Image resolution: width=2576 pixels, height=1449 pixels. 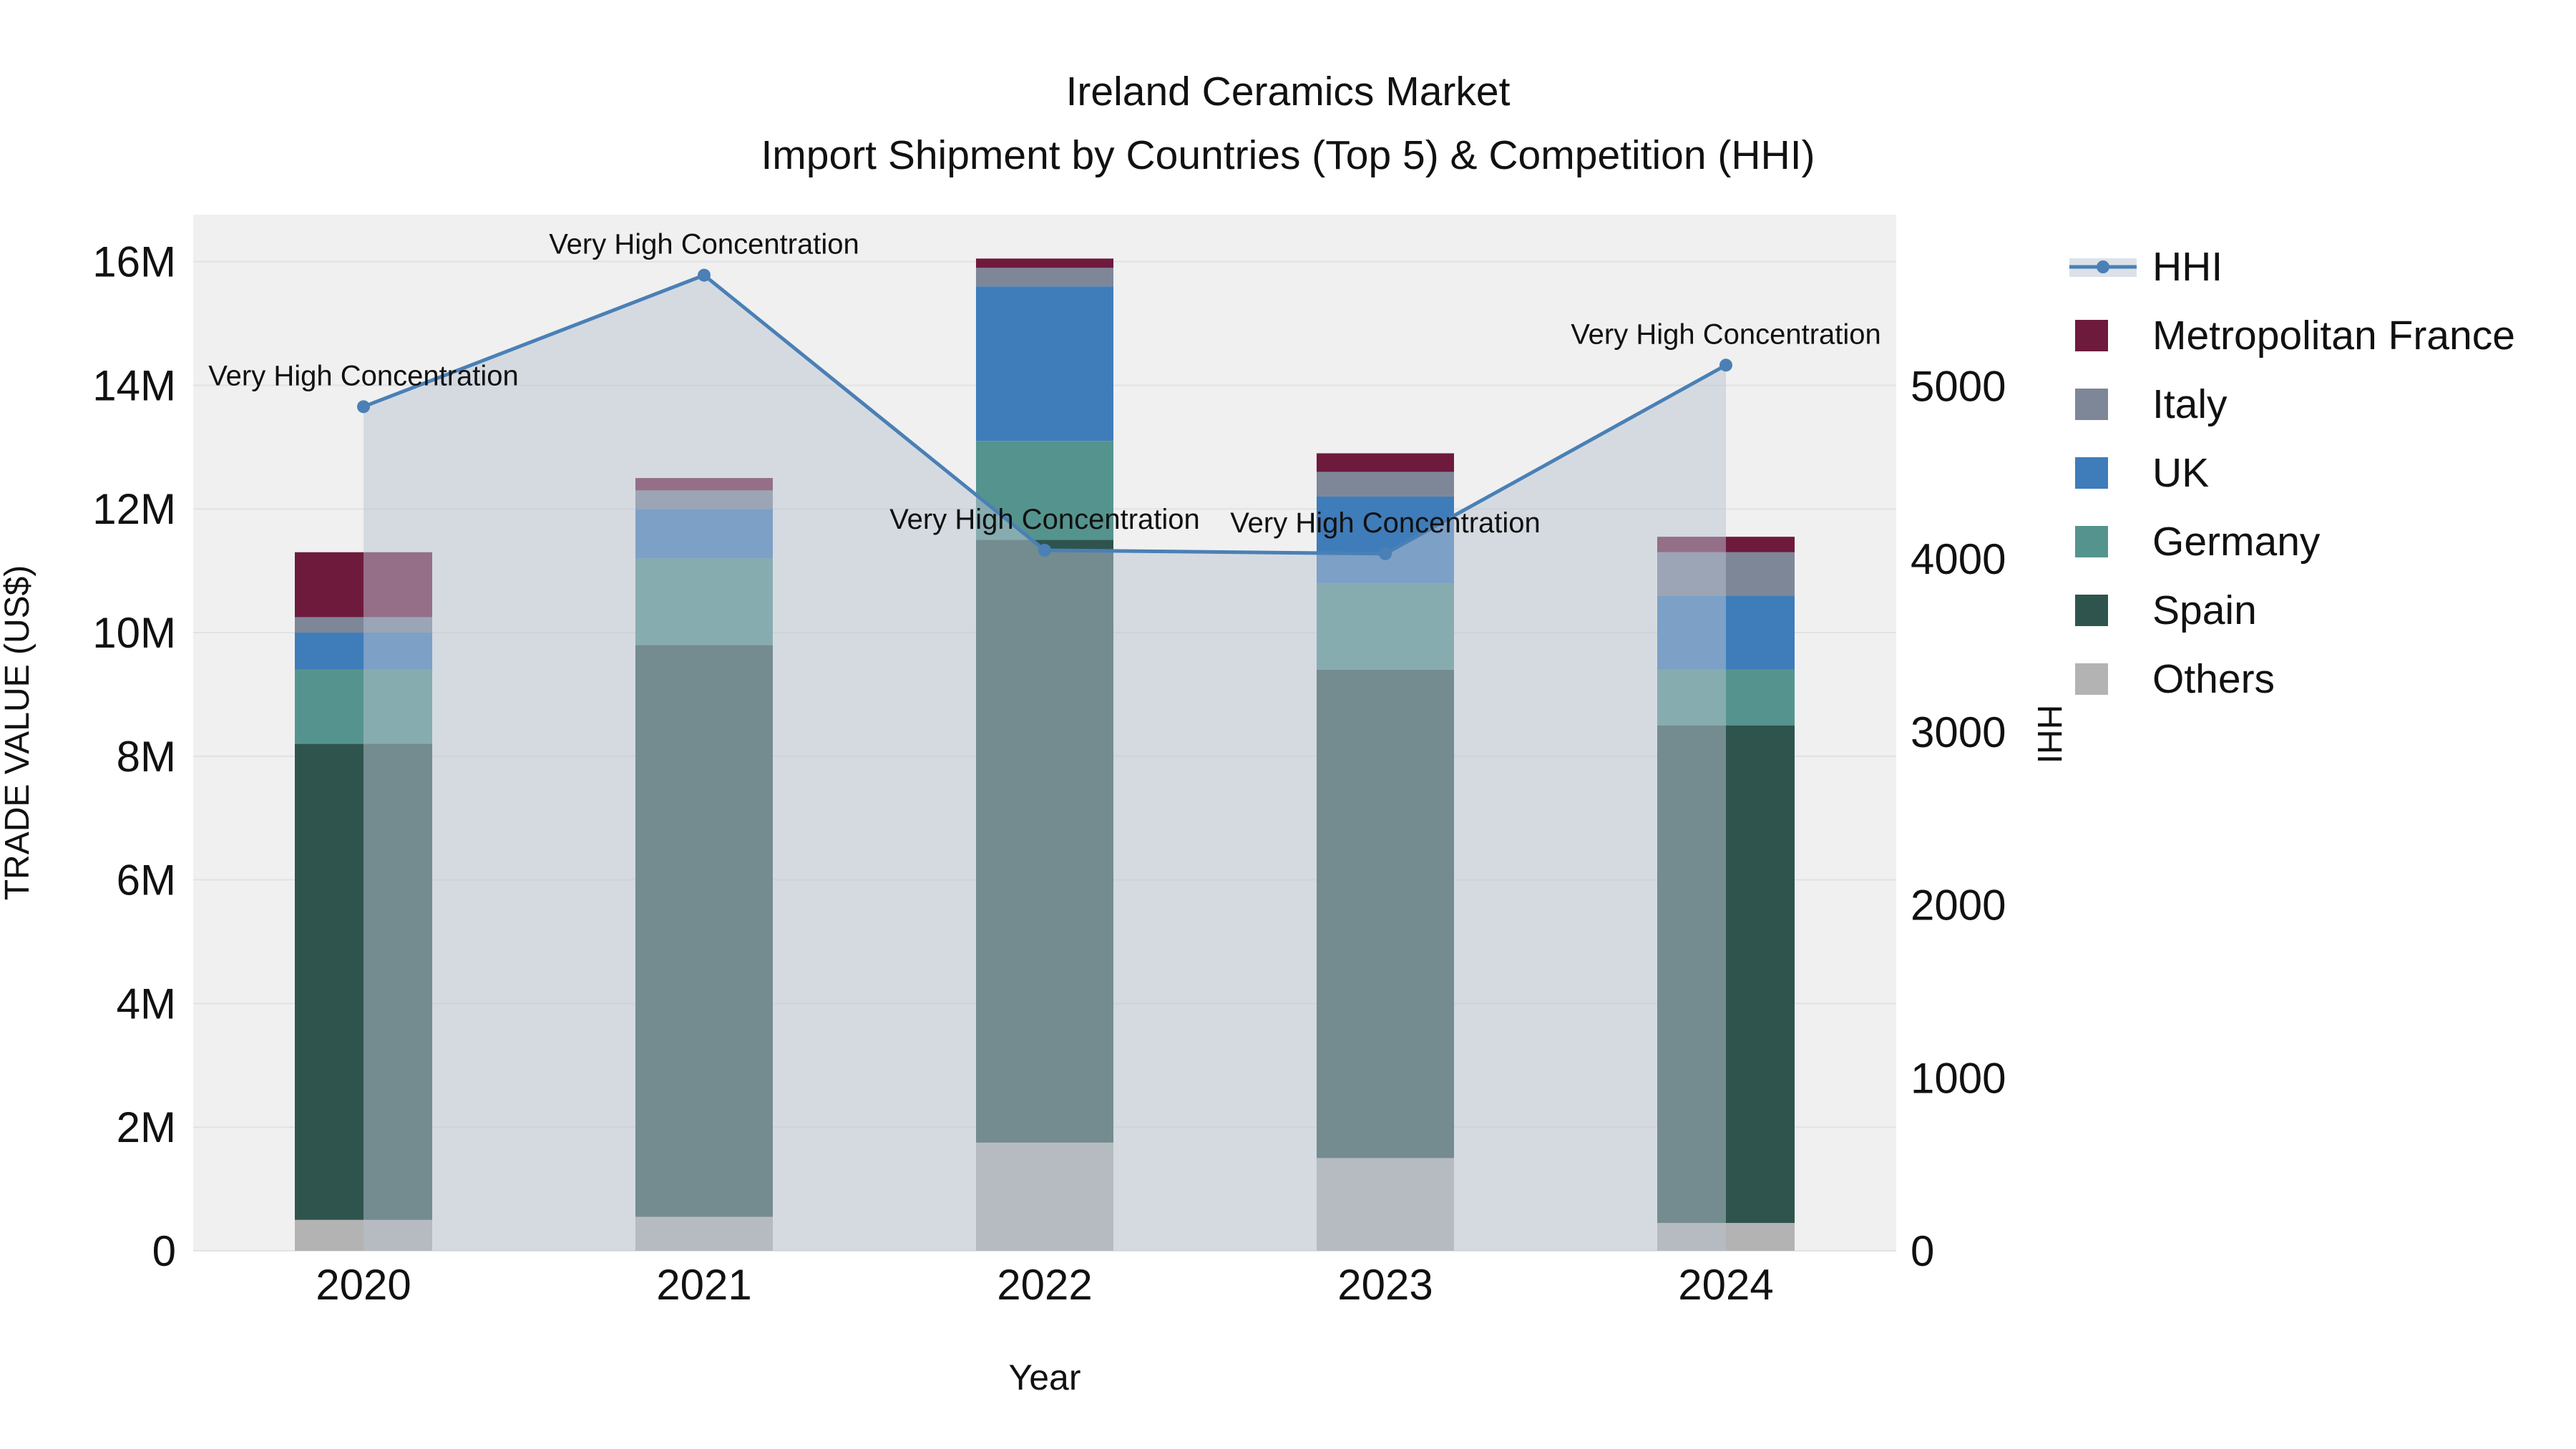 What do you see at coordinates (1922, 1251) in the screenshot?
I see `y-right-tick-label: 0` at bounding box center [1922, 1251].